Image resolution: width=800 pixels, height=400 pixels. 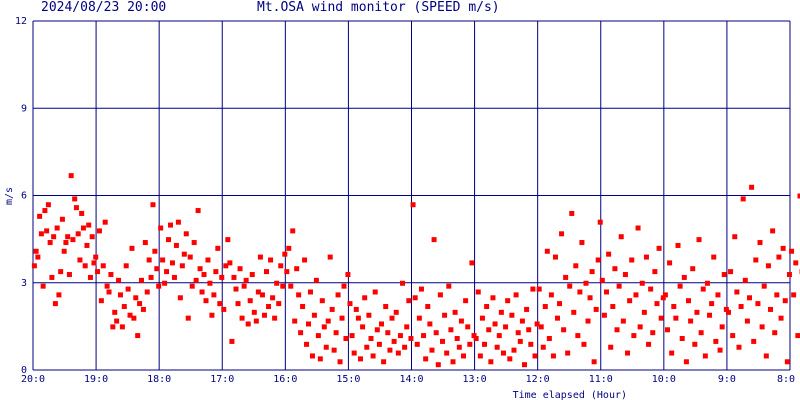 What do you see at coordinates (664, 379) in the screenshot?
I see `x-tick-label: 10:0` at bounding box center [664, 379].